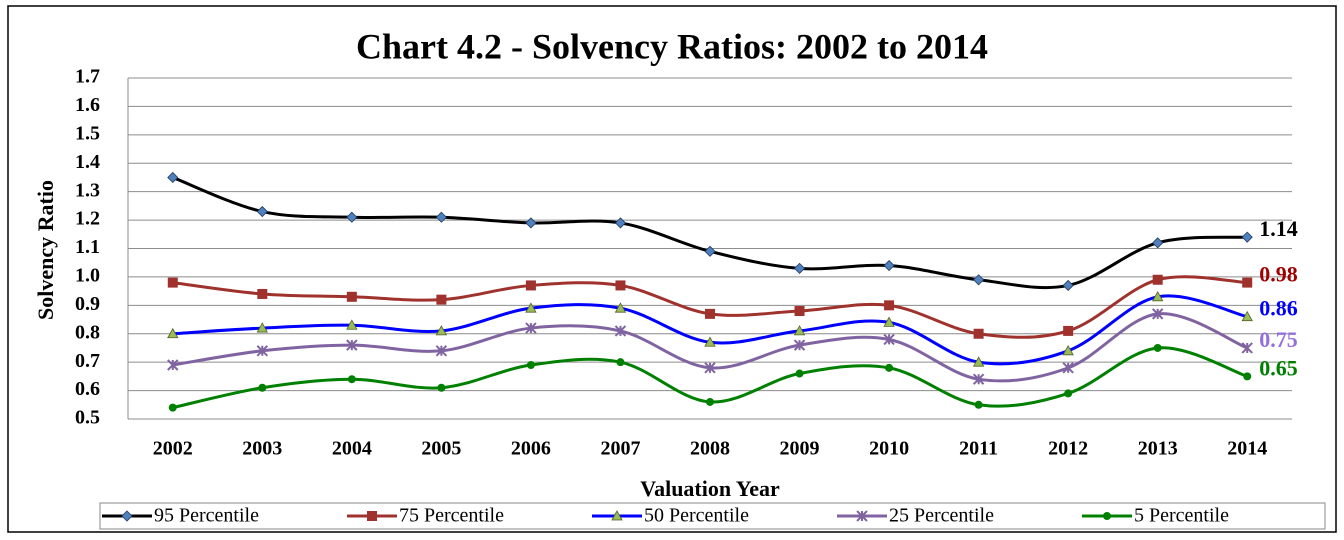 This screenshot has height=540, width=1344. I want to click on legend-label: 75 Percentile, so click(451, 516).